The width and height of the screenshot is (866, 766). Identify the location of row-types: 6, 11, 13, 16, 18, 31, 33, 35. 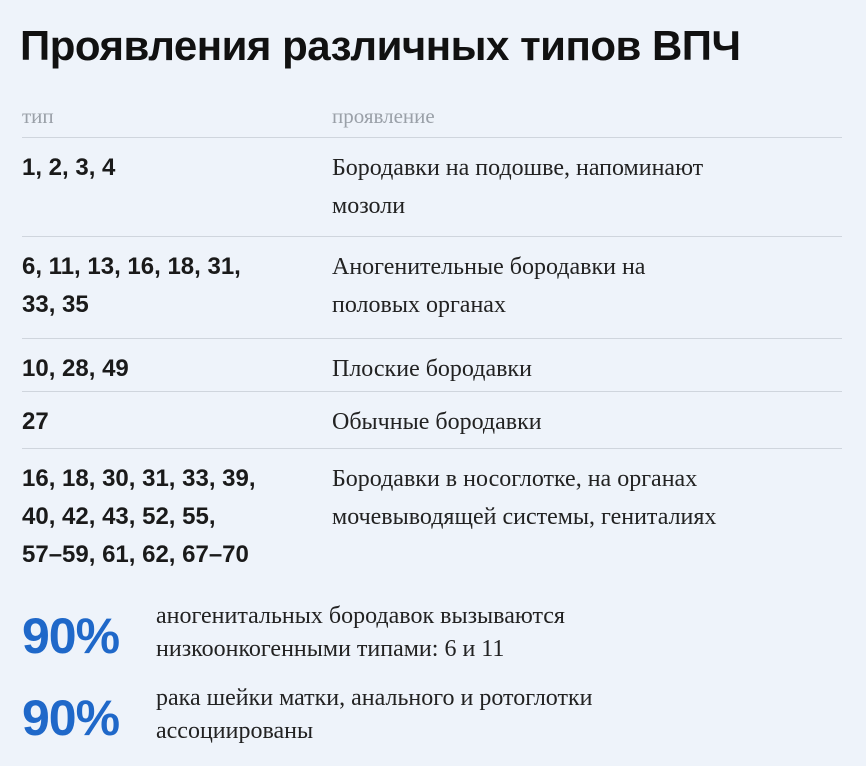
(167, 286).